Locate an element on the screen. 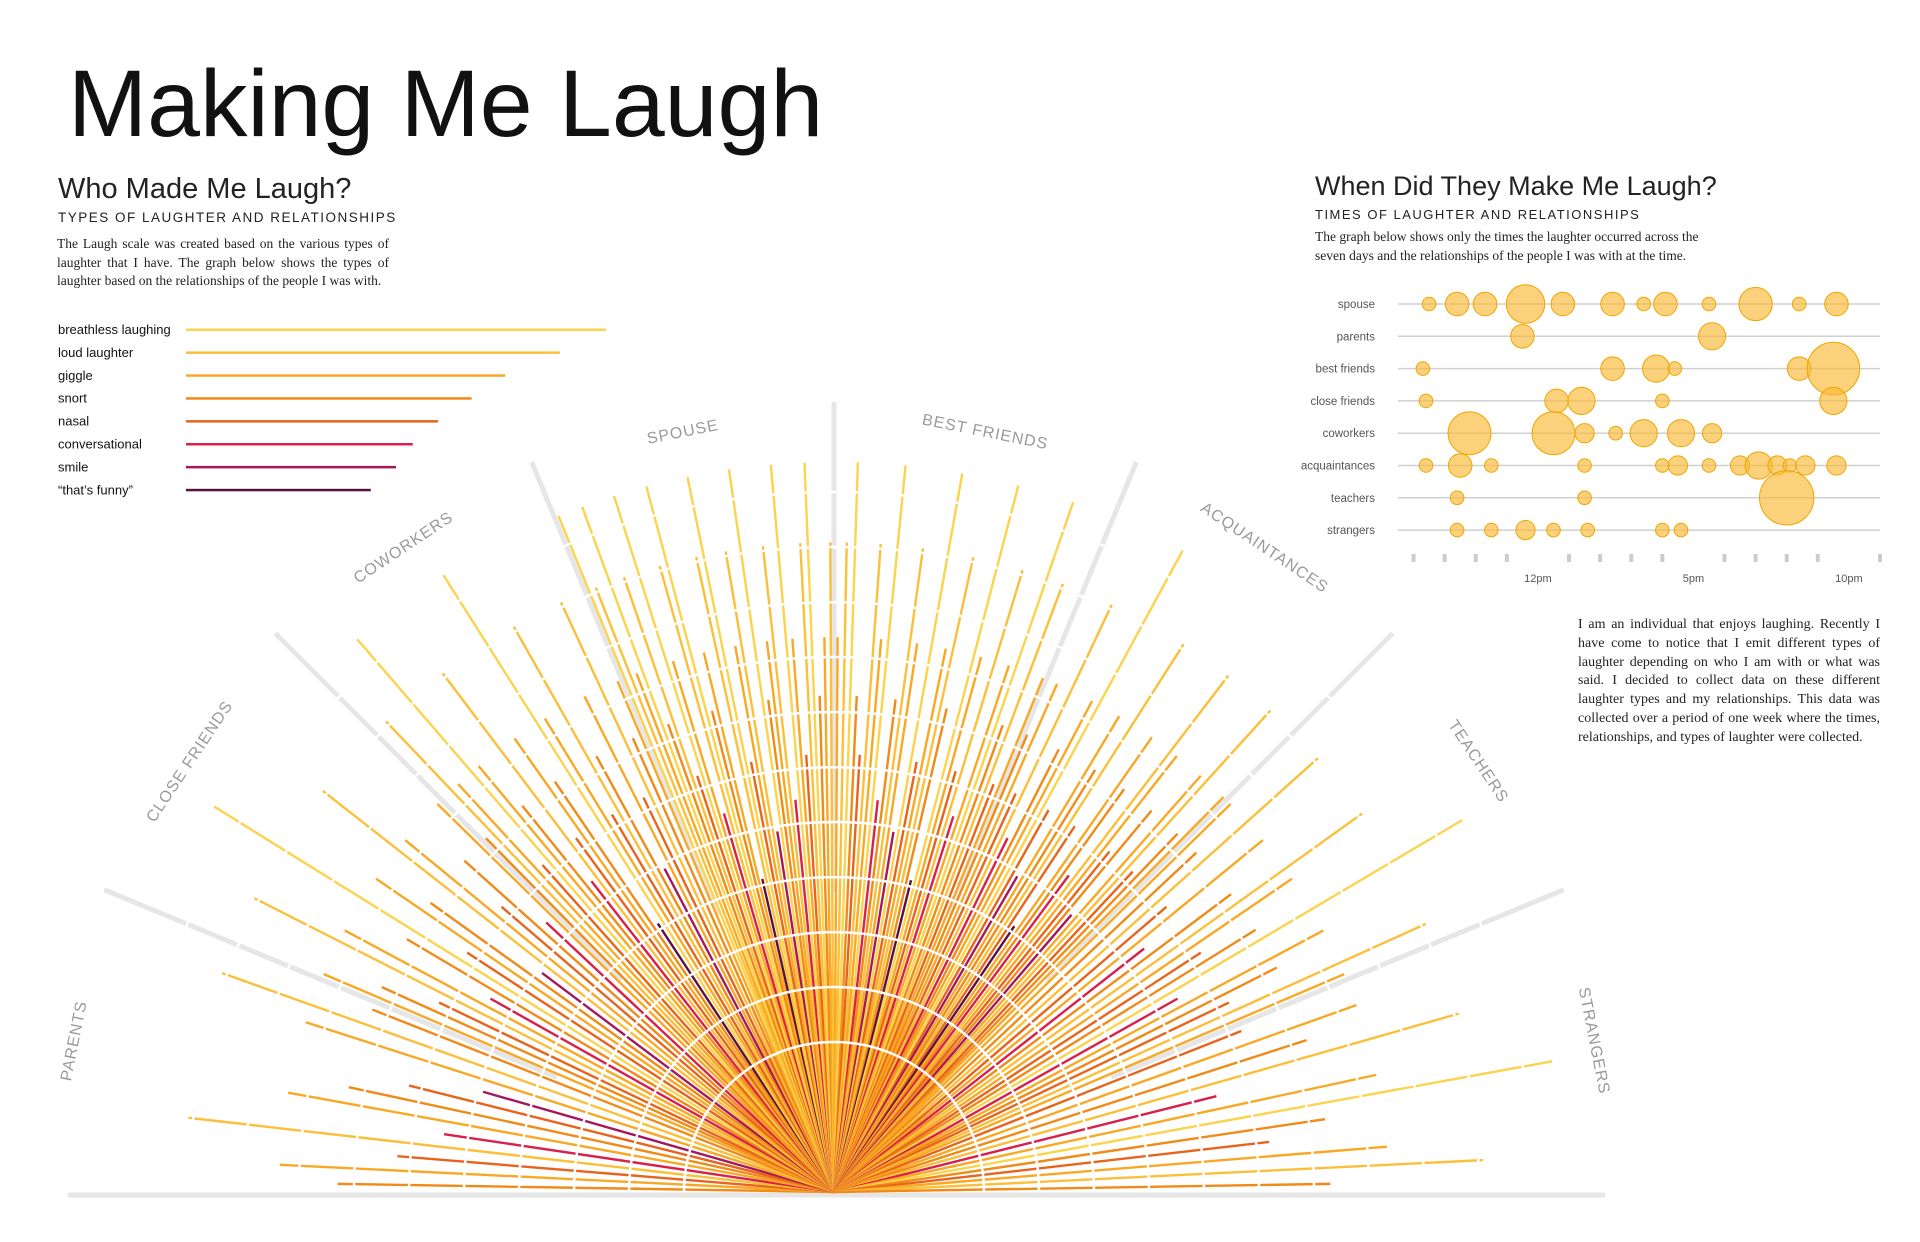 The height and width of the screenshot is (1242, 1920). chart-subtitle: TYPES OF LAUGHTER AND RELATIONSHIPS is located at coordinates (227, 217).